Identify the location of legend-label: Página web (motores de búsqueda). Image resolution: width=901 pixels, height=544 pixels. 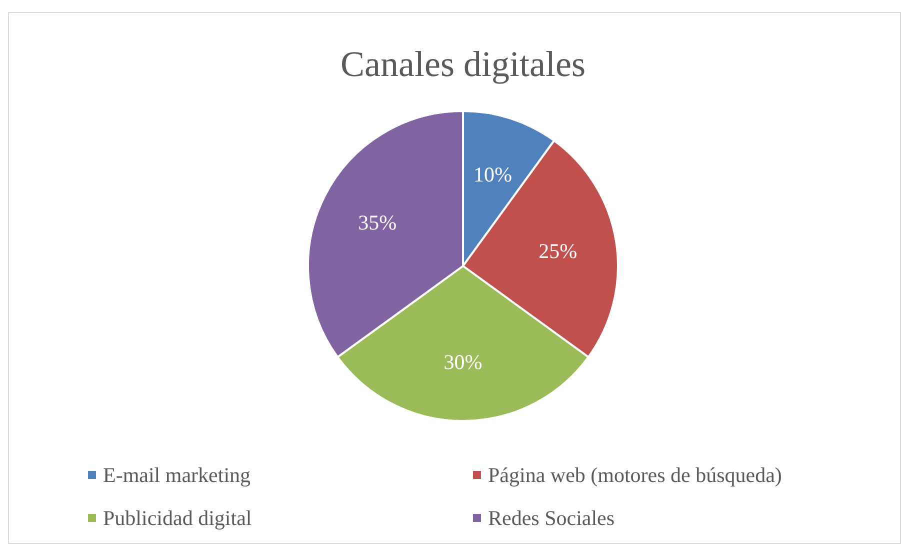
(635, 475).